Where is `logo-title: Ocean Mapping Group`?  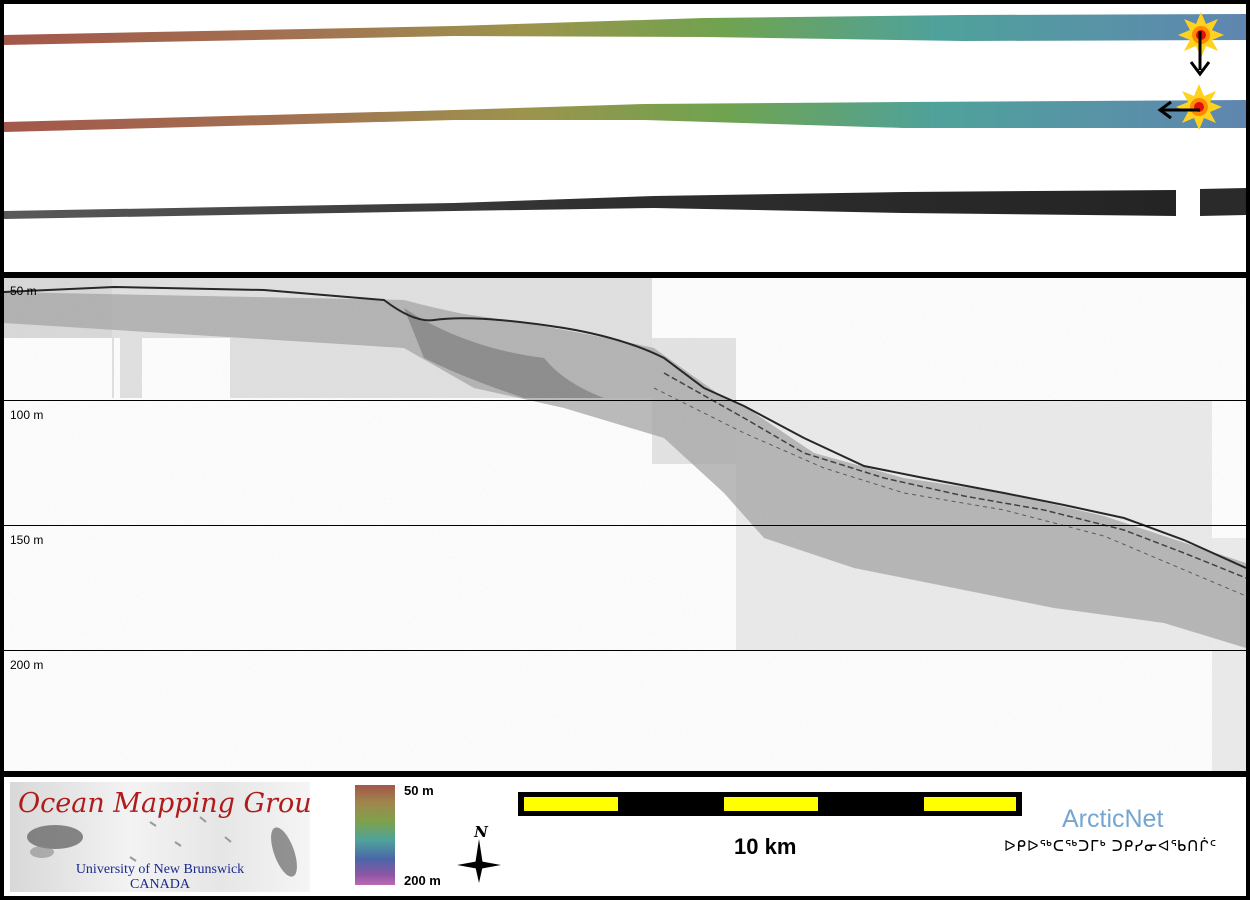
logo-title: Ocean Mapping Group is located at coordinates (164, 803).